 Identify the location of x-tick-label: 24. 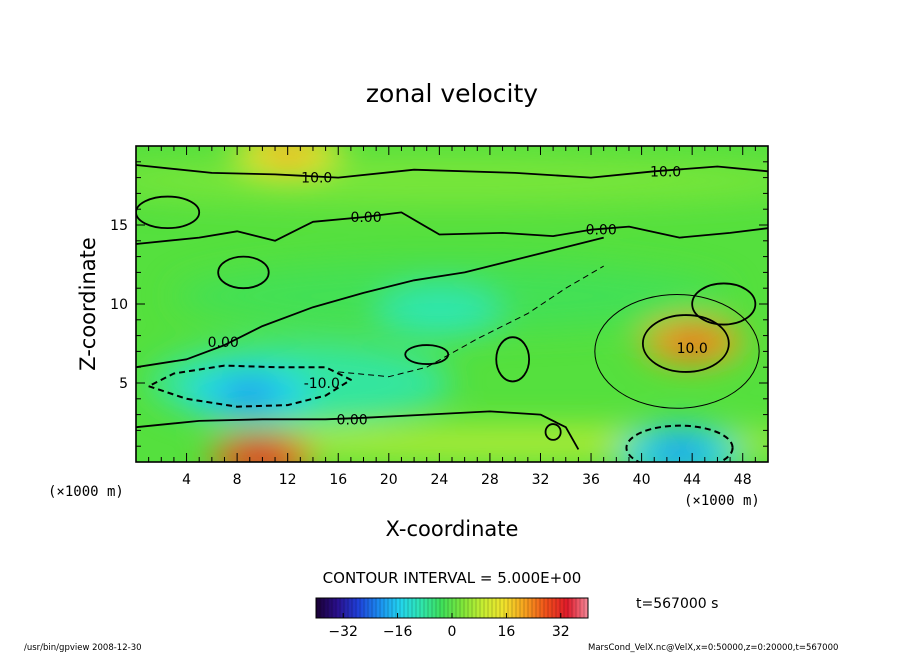
(439, 480).